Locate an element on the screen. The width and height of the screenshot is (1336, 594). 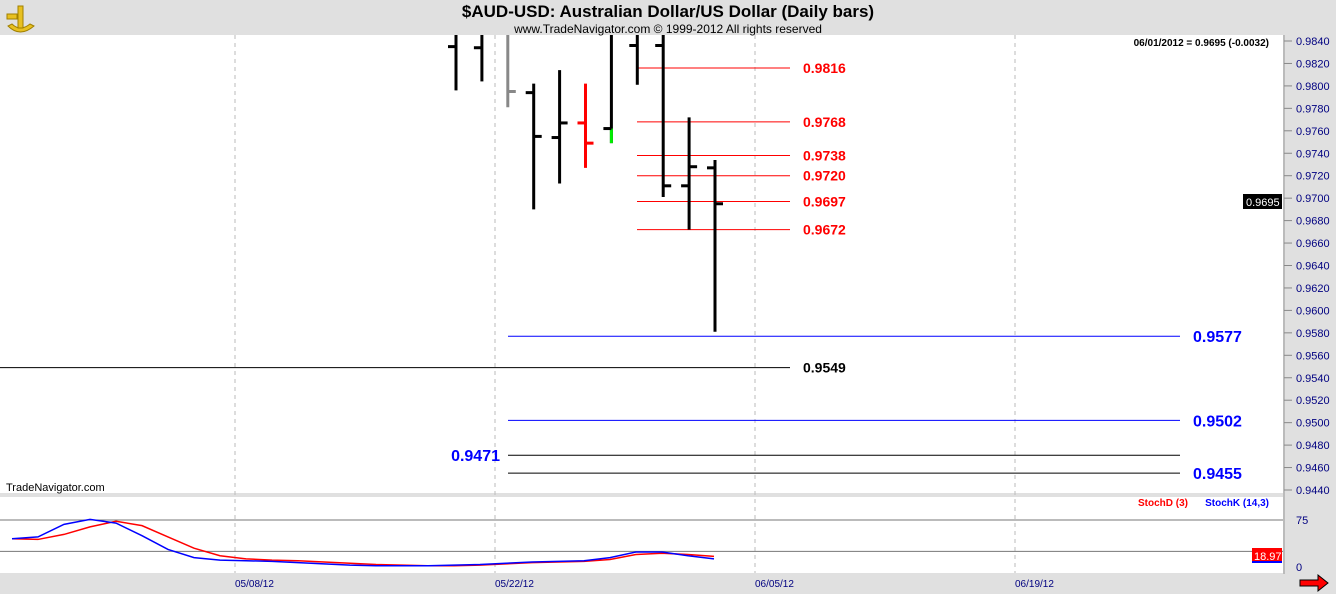
level-label: 0.9471 is located at coordinates (475, 456).